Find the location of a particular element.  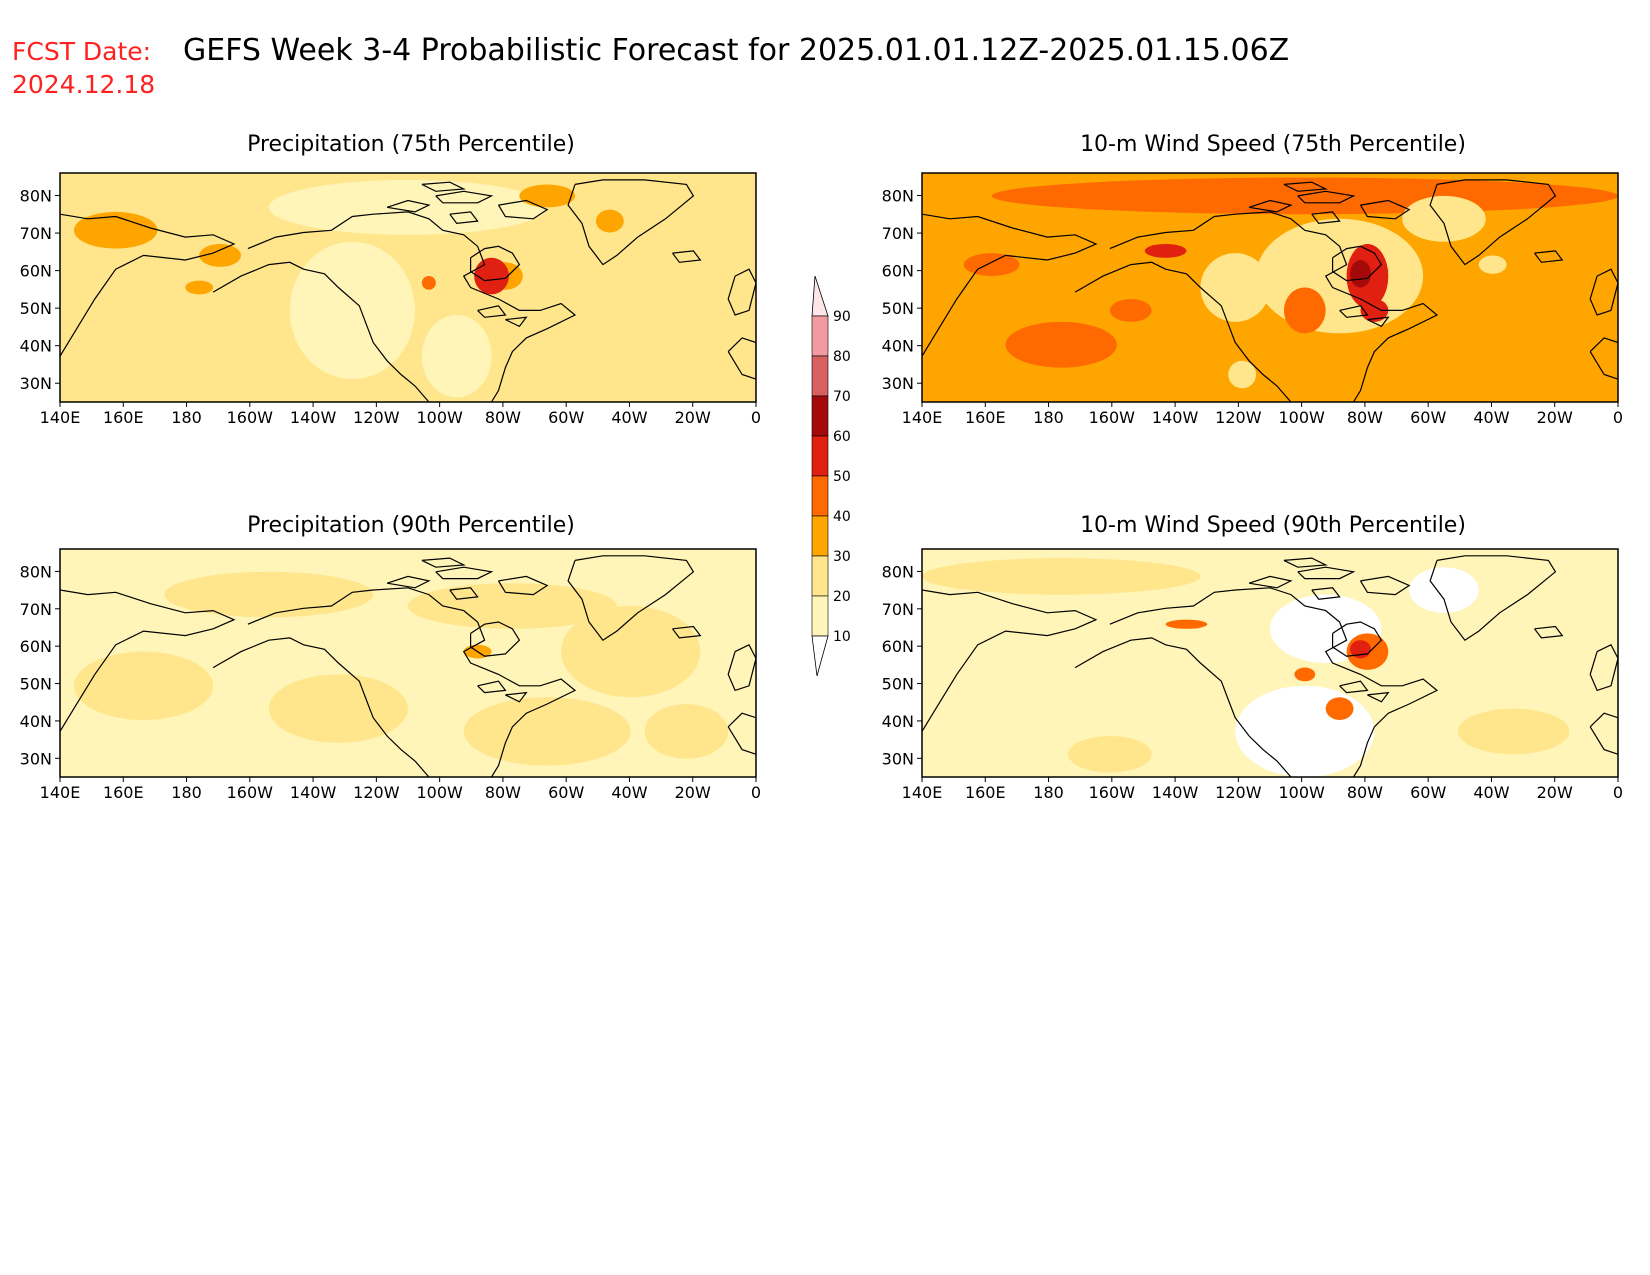

colorbar-label: 10 is located at coordinates (842, 637).